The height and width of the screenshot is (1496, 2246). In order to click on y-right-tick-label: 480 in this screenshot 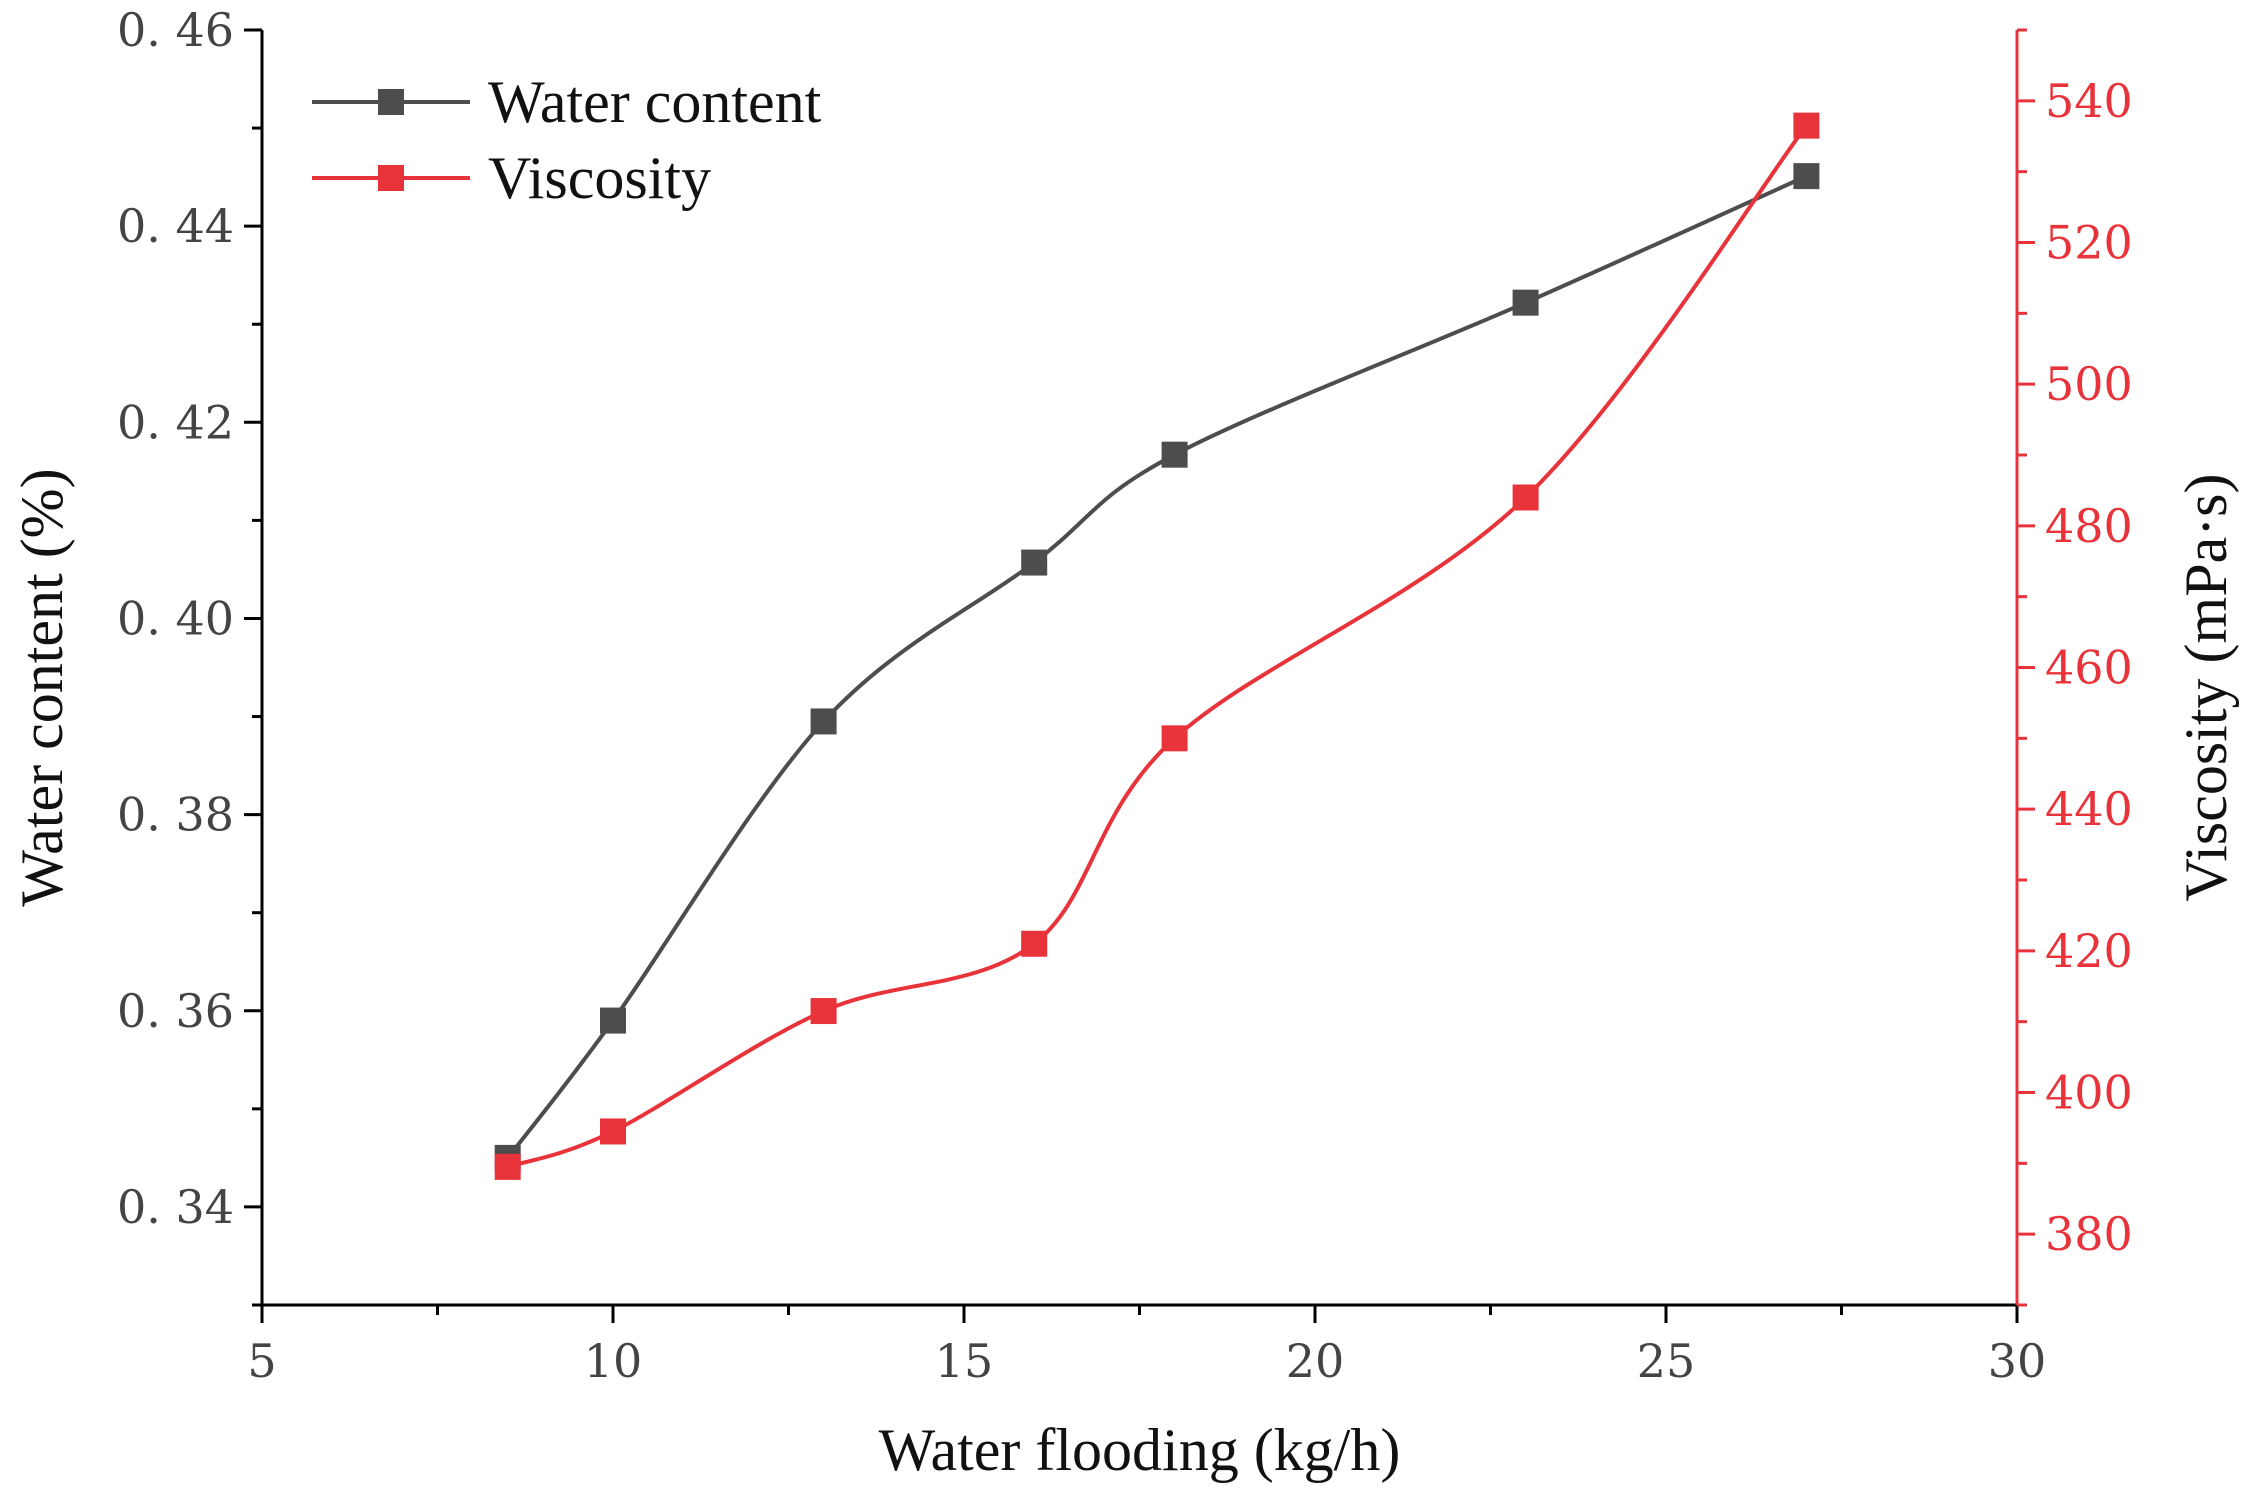, I will do `click(2089, 526)`.